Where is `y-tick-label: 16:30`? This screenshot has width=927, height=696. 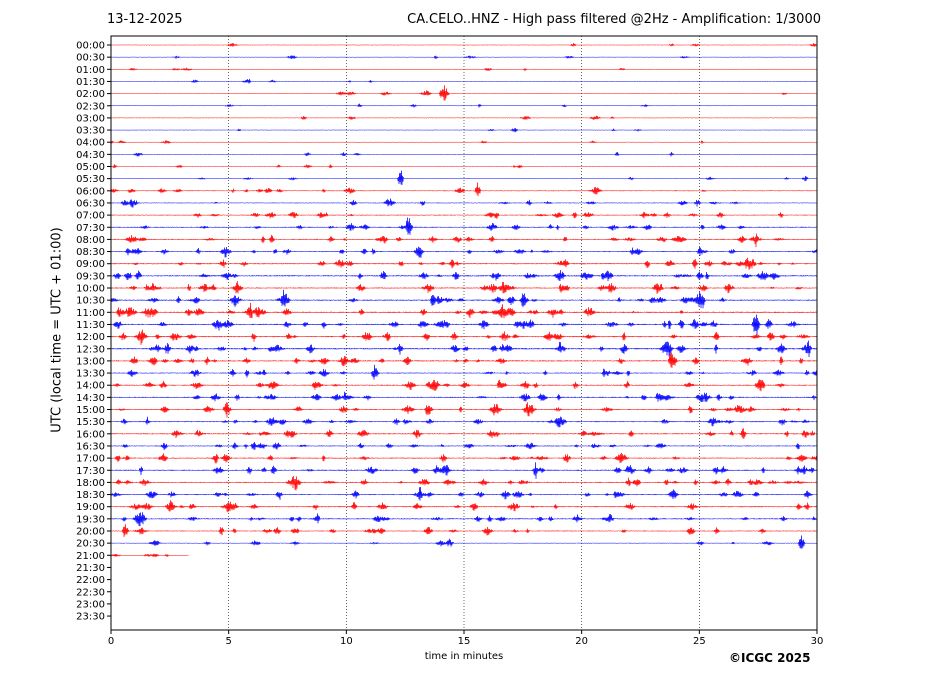 y-tick-label: 16:30 is located at coordinates (90, 446).